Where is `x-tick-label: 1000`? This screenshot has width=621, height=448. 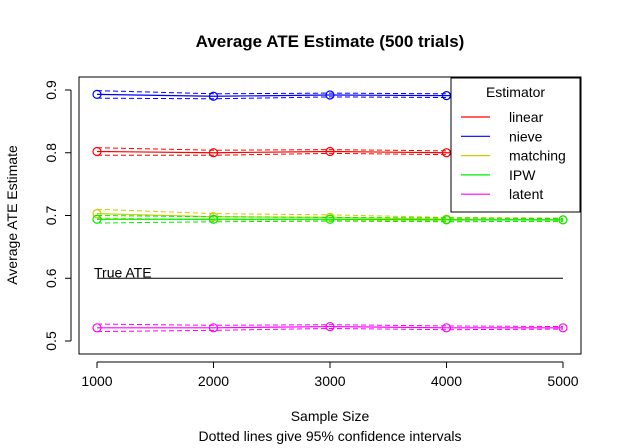 x-tick-label: 1000 is located at coordinates (96, 381).